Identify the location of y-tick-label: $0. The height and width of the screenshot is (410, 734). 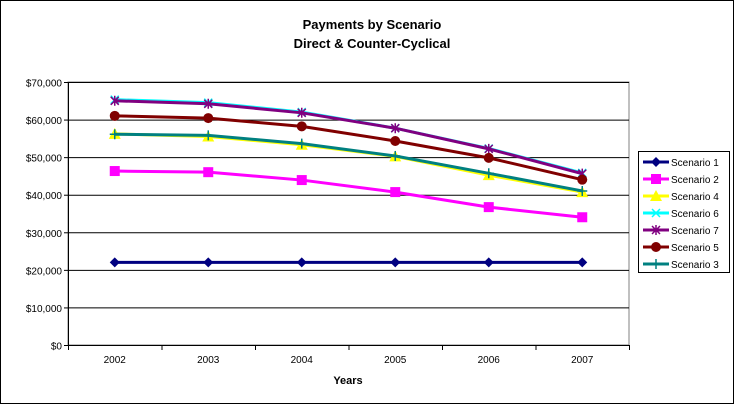
(57, 347).